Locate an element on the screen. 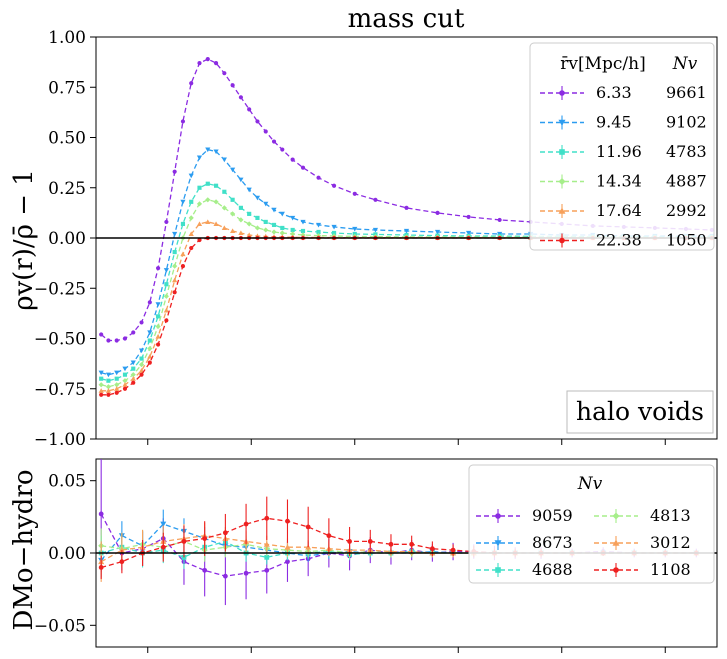 This screenshot has width=727, height=659. bottom-legend-entry-2-marker is located at coordinates (498, 570).